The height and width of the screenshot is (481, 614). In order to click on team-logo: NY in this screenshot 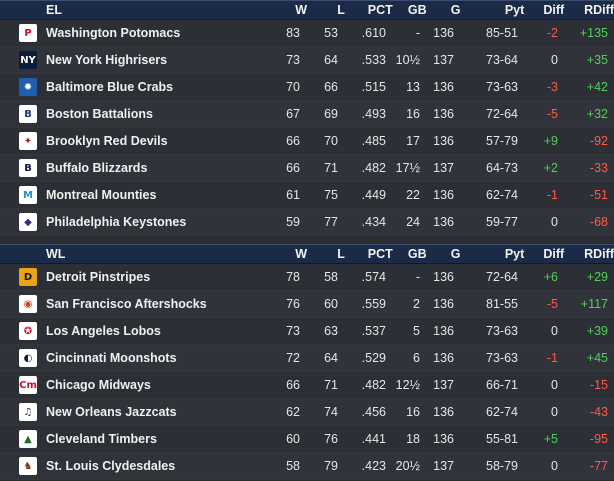, I will do `click(28, 60)`.